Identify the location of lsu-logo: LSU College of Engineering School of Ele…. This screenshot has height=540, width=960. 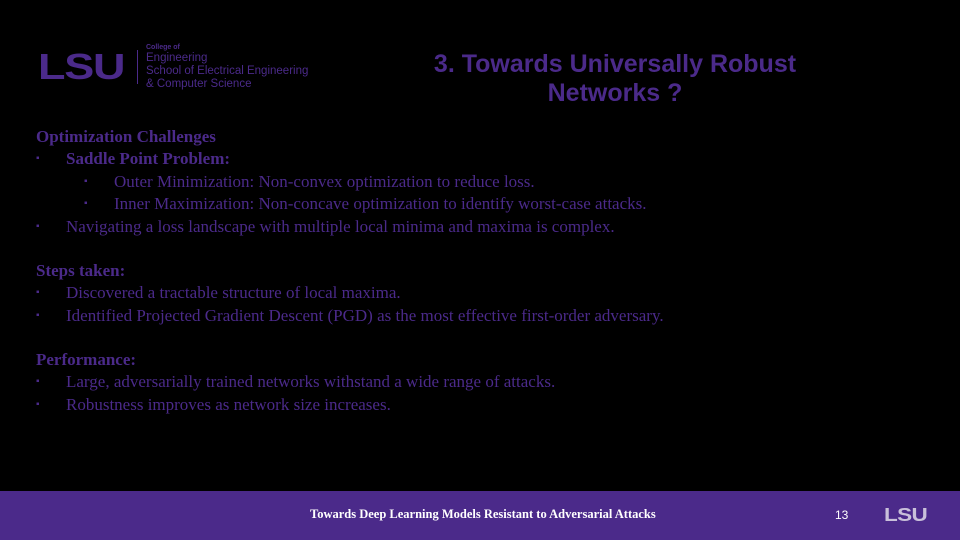
(173, 67).